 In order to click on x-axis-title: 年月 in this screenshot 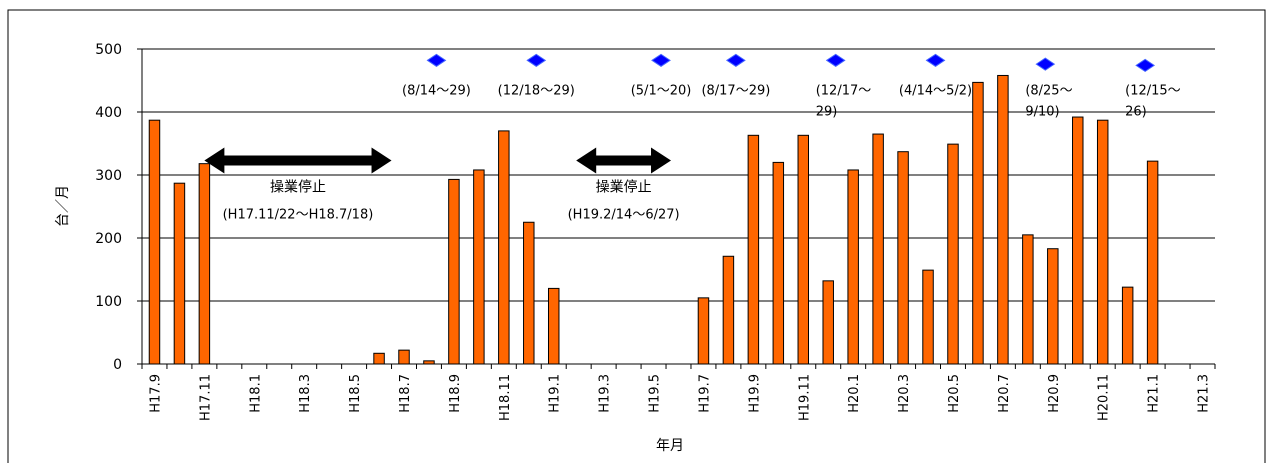, I will do `click(670, 446)`.